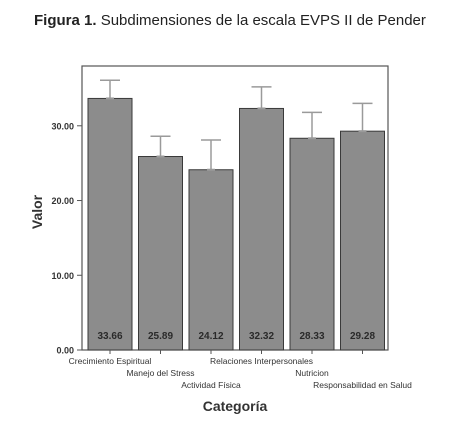 The image size is (456, 433). What do you see at coordinates (211, 385) in the screenshot?
I see `x-tick-label: Actividad Física` at bounding box center [211, 385].